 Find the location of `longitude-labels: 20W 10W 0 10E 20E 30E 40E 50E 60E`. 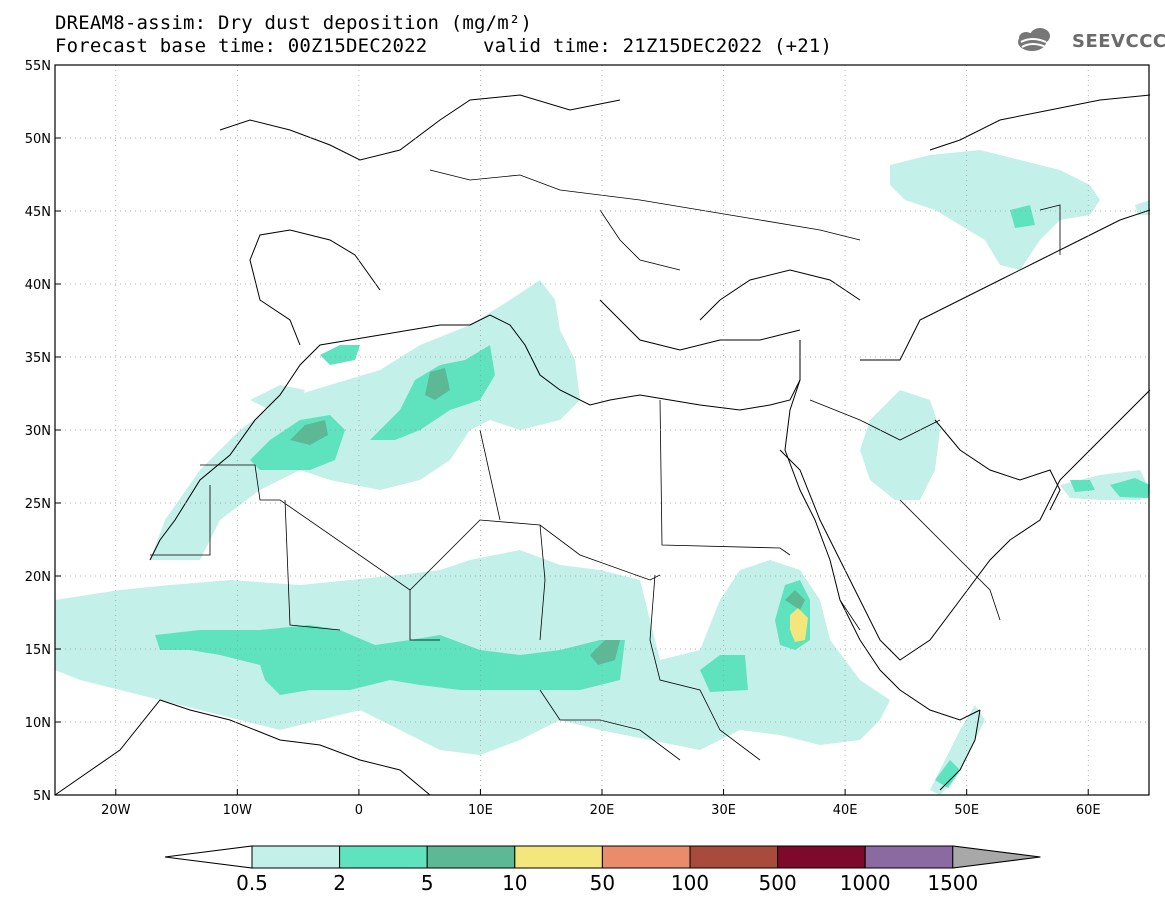

longitude-labels: 20W 10W 0 10E 20E 30E 40E 50E 60E is located at coordinates (601, 803).